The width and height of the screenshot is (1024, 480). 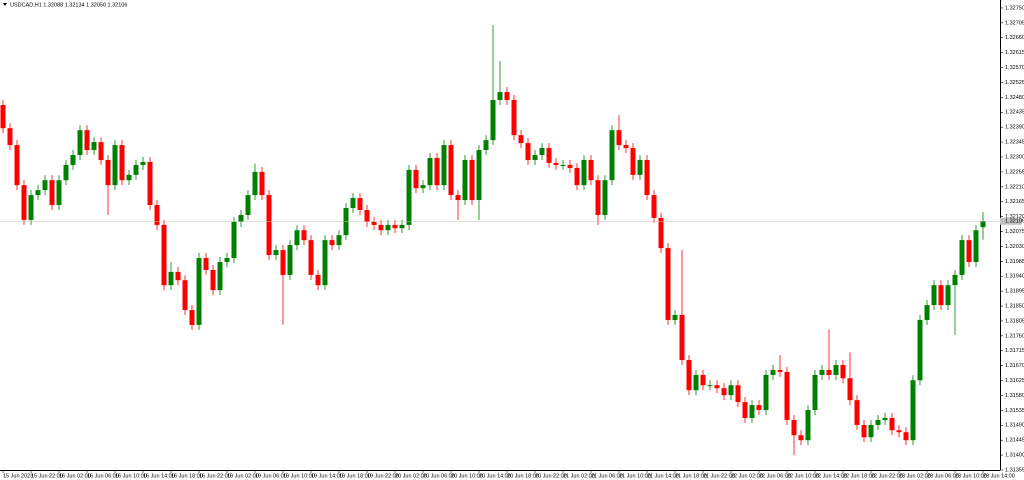 What do you see at coordinates (1014, 217) in the screenshot?
I see `y-tick-label: 1.32120` at bounding box center [1014, 217].